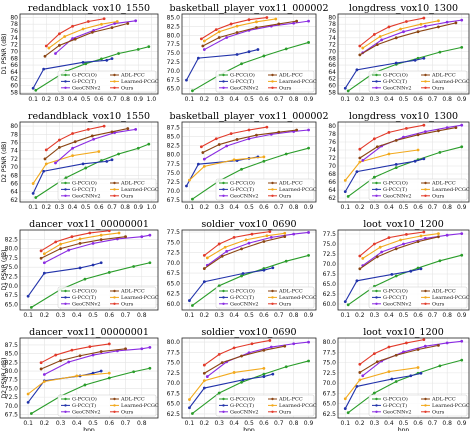  I want to click on y-tick-label: 78, so click(14, 134).